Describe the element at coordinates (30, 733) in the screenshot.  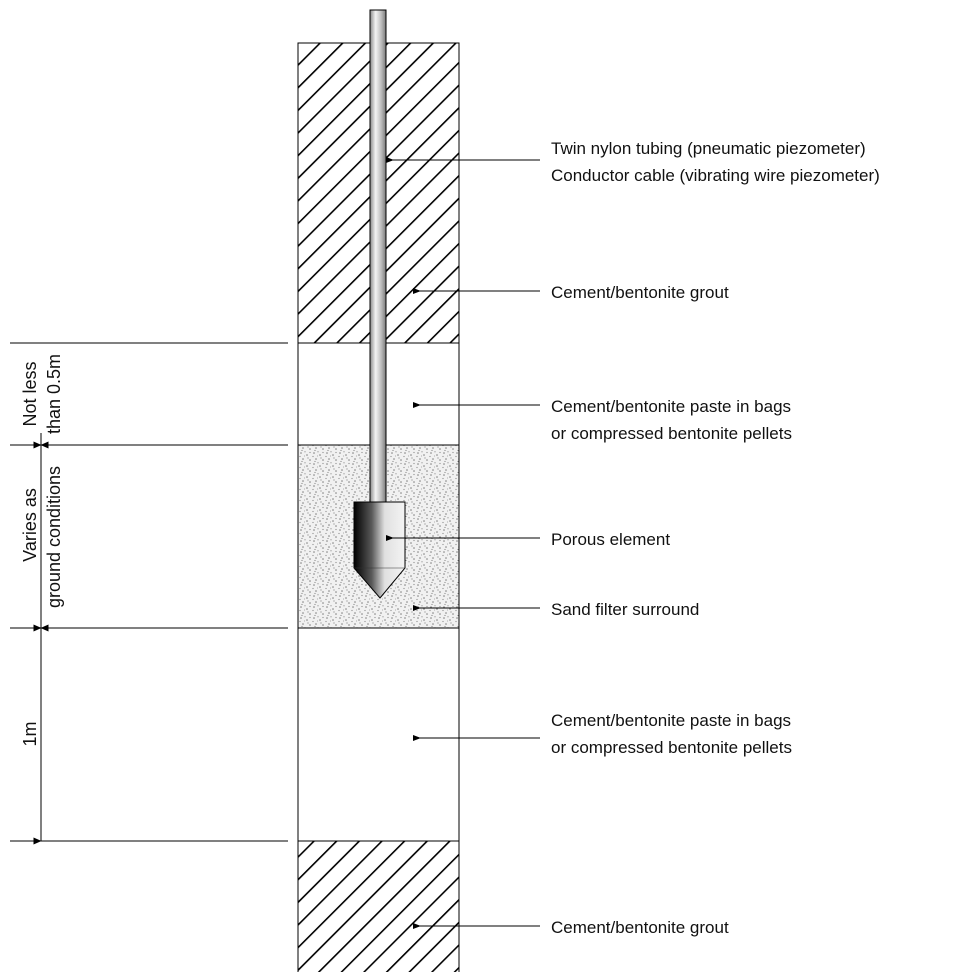
I see `dimension-label-lower-seal: 1m` at that location.